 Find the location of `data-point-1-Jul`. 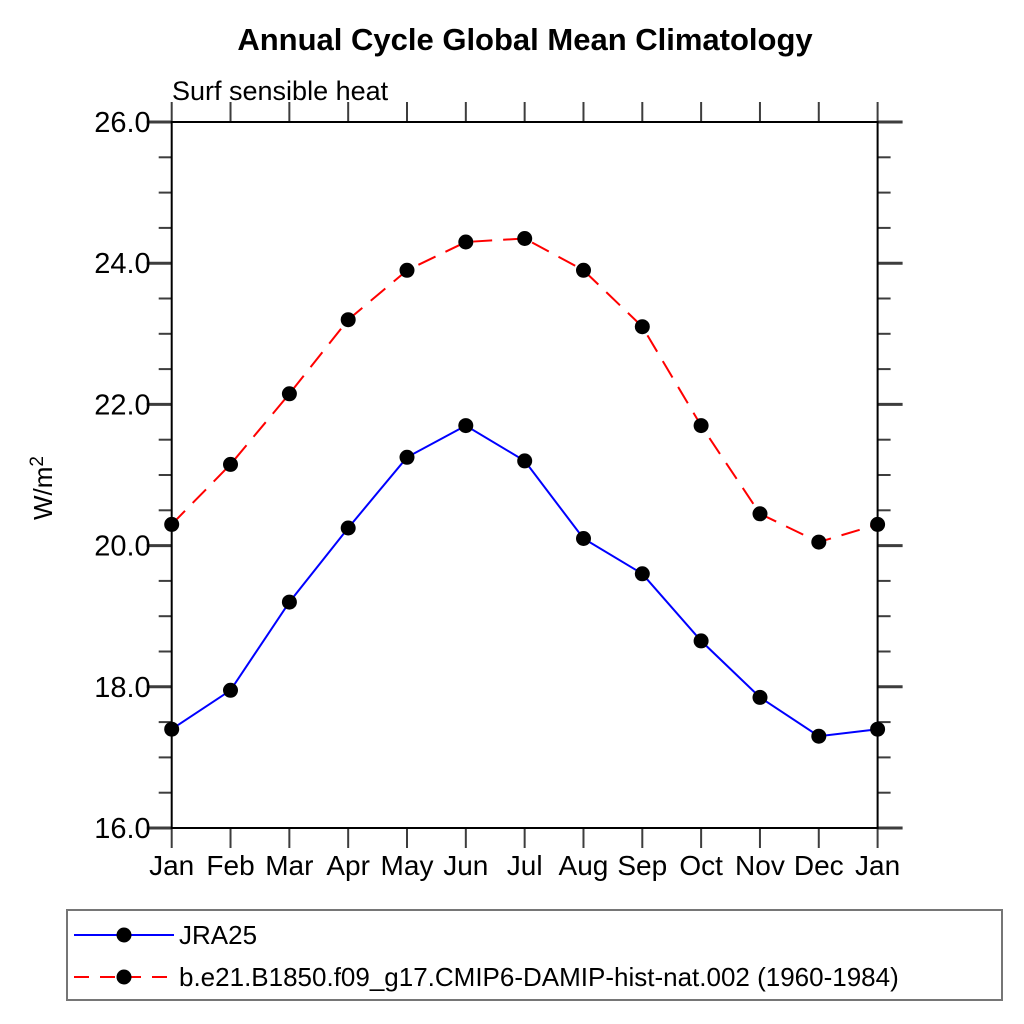

data-point-1-Jul is located at coordinates (525, 238).